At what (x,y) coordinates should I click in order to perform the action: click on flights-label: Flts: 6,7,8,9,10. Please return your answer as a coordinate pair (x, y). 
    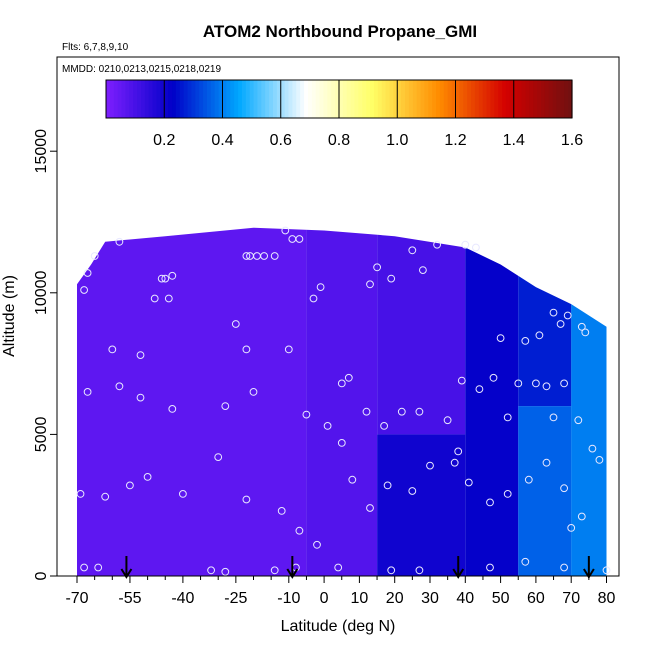
    Looking at the image, I should click on (95, 47).